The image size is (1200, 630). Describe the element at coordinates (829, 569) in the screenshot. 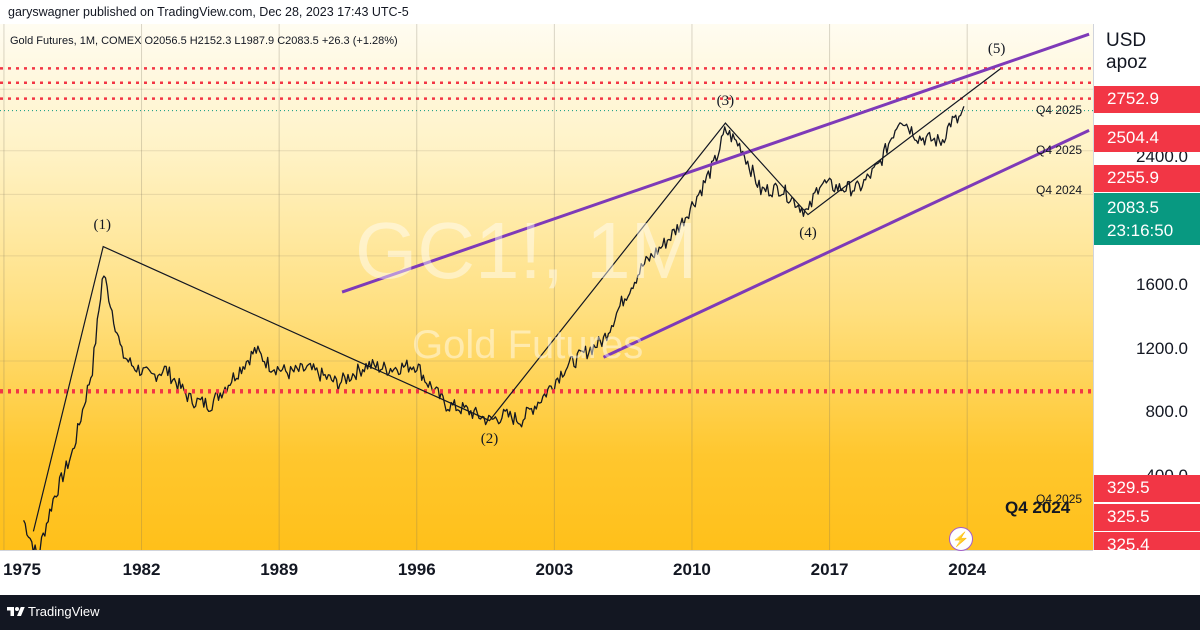

I see `time-tick: 2017` at that location.